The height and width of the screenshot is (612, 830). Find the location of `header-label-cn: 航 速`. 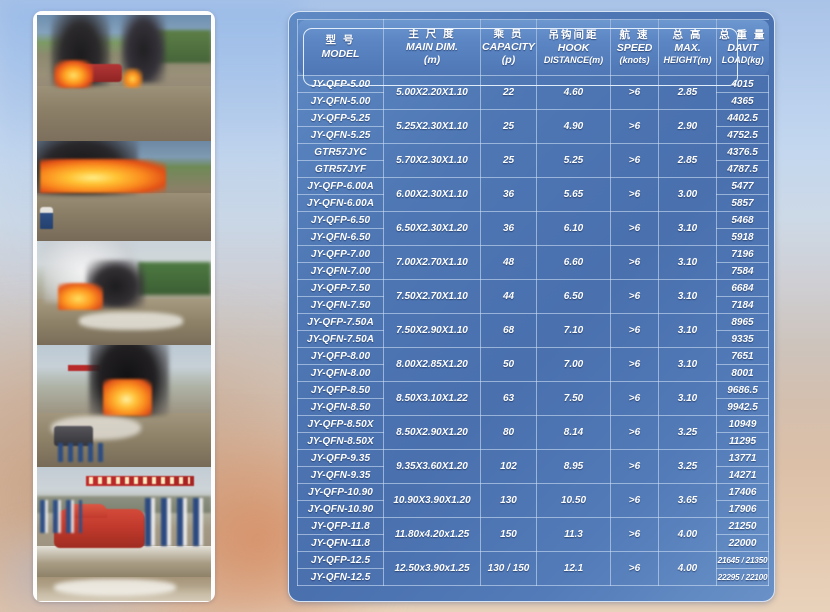

header-label-cn: 航 速 is located at coordinates (634, 34).